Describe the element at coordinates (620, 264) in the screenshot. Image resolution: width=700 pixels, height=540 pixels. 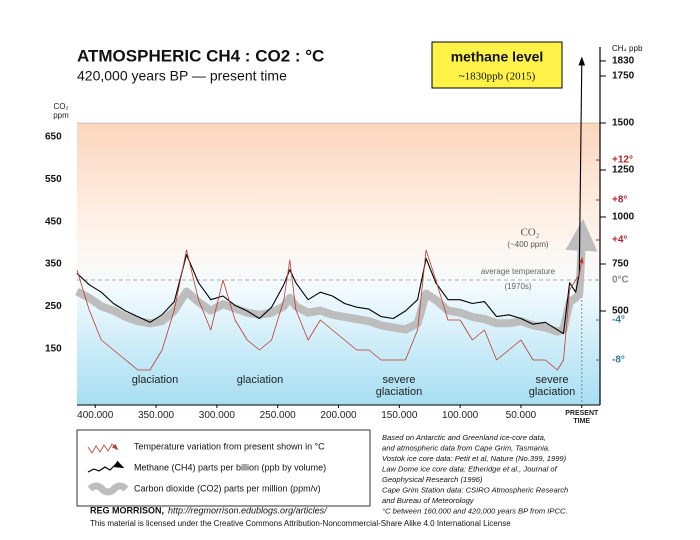
I see `y2-tick-label: 750` at that location.